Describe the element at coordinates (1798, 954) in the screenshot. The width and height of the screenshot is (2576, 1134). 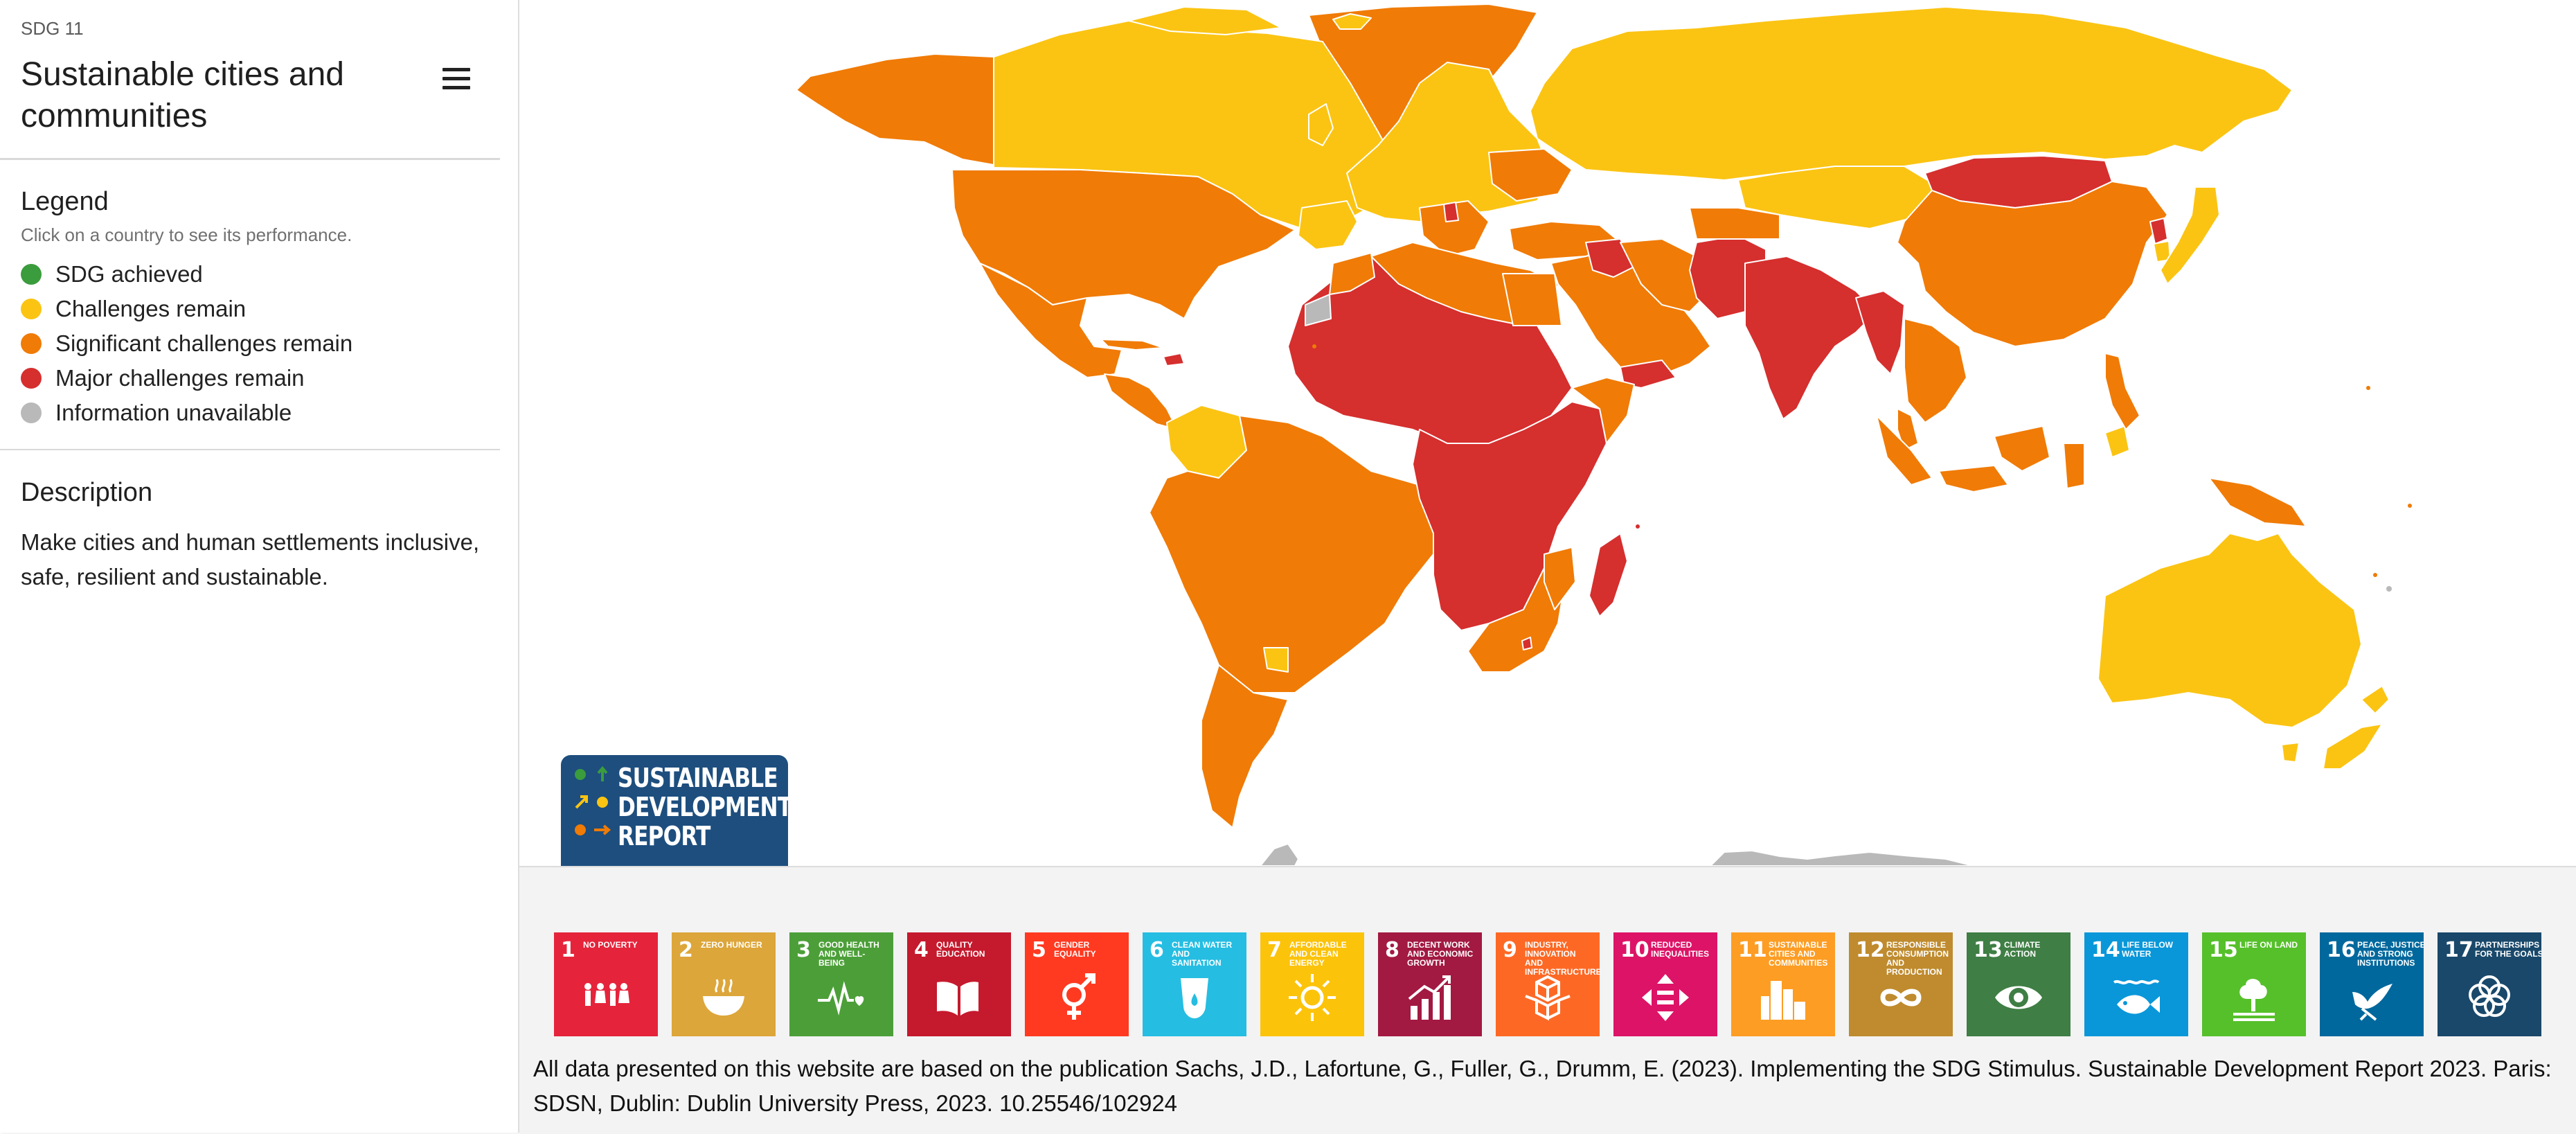
I see `sdg-tile-name: Sustainable cities and communities` at that location.